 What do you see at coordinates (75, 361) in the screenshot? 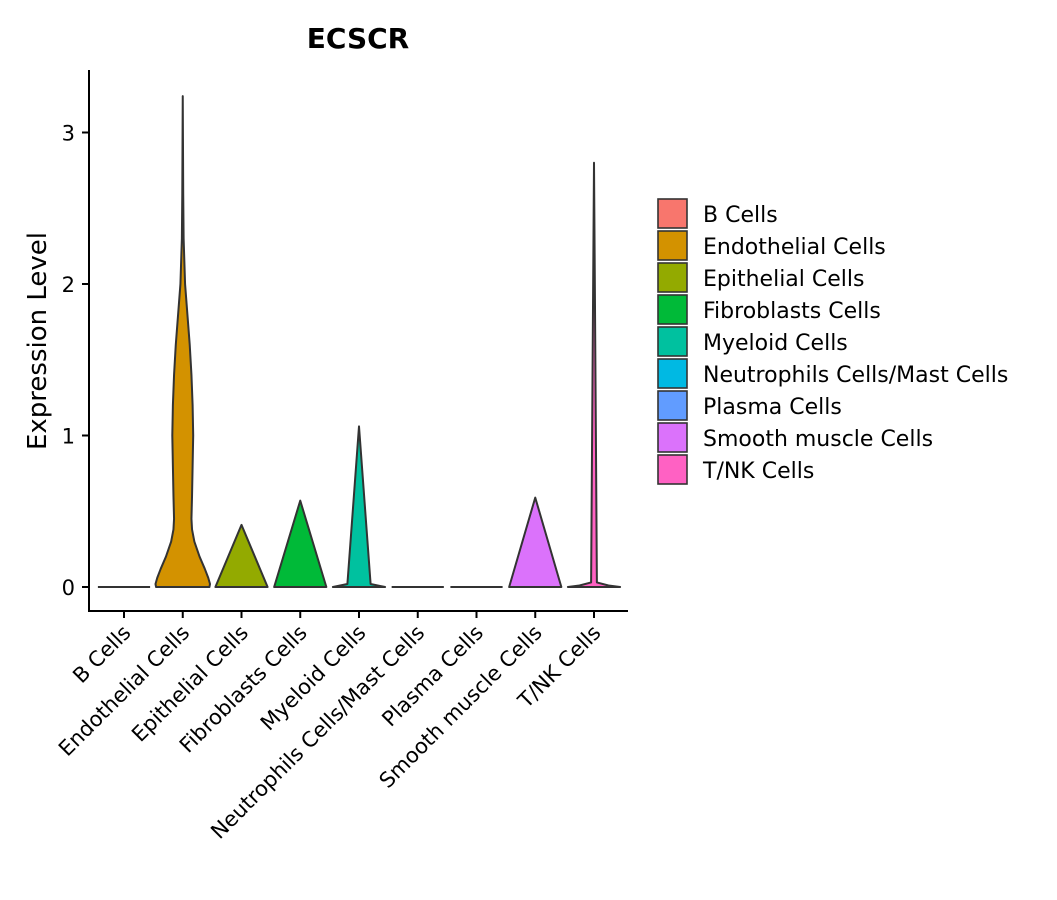
I see `y-ticks-group: 0 1 2 3` at bounding box center [75, 361].